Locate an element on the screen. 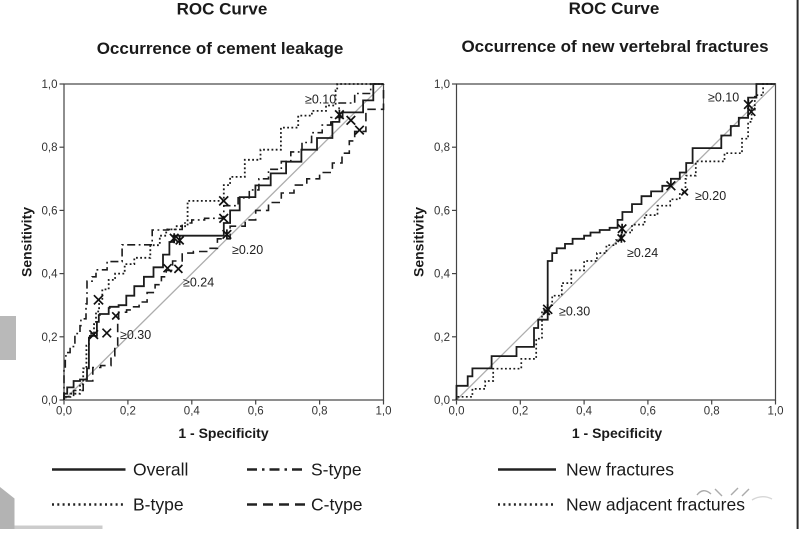 This screenshot has width=800, height=534. svg-text: New fractures is located at coordinates (620, 470).